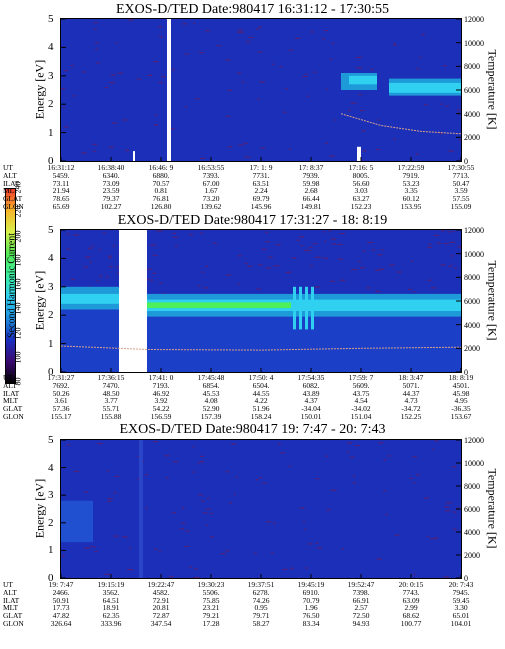 The image size is (505, 649). What do you see at coordinates (61, 616) in the screenshot?
I see `param-cell: 47.82` at bounding box center [61, 616].